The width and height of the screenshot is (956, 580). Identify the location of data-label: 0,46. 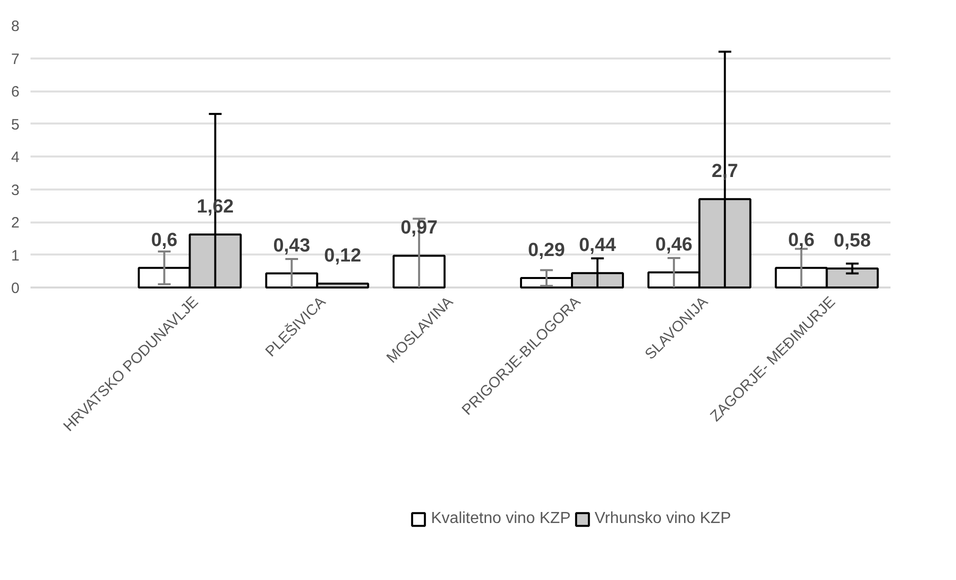
(673, 245).